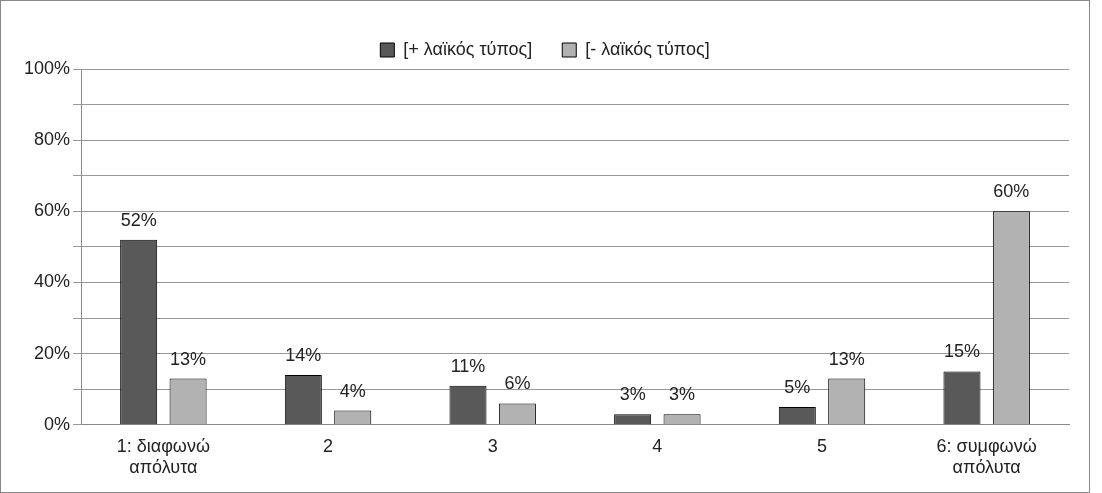 The width and height of the screenshot is (1102, 493). What do you see at coordinates (657, 445) in the screenshot?
I see `x-tick-label: 4` at bounding box center [657, 445].